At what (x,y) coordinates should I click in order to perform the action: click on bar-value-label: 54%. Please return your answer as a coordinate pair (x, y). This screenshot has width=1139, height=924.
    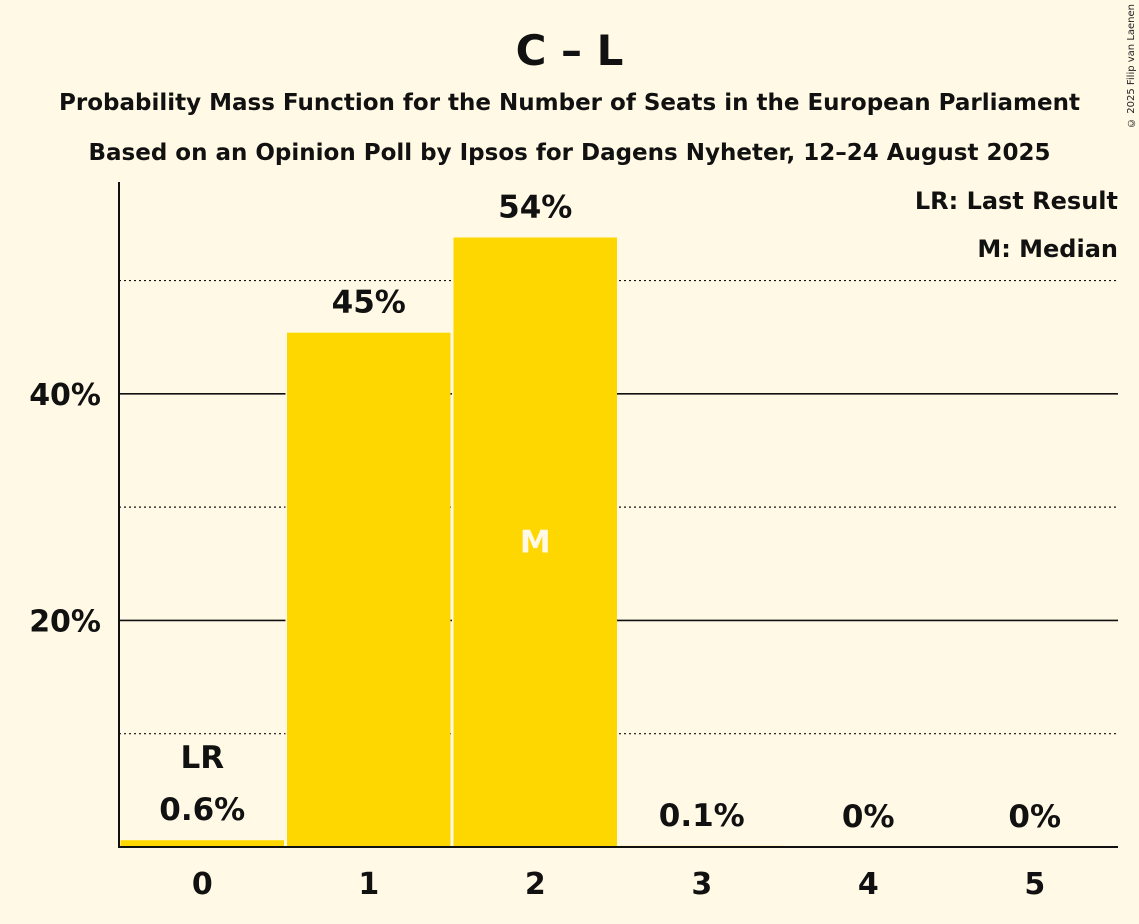
    Looking at the image, I should click on (535, 208).